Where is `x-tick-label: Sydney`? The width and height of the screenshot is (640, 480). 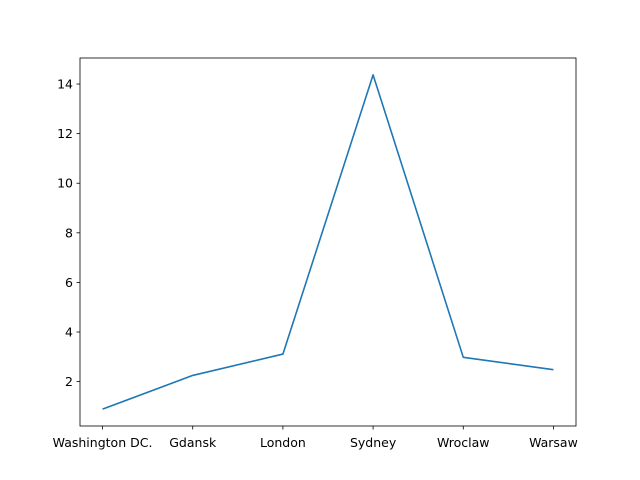 x-tick-label: Sydney is located at coordinates (373, 442).